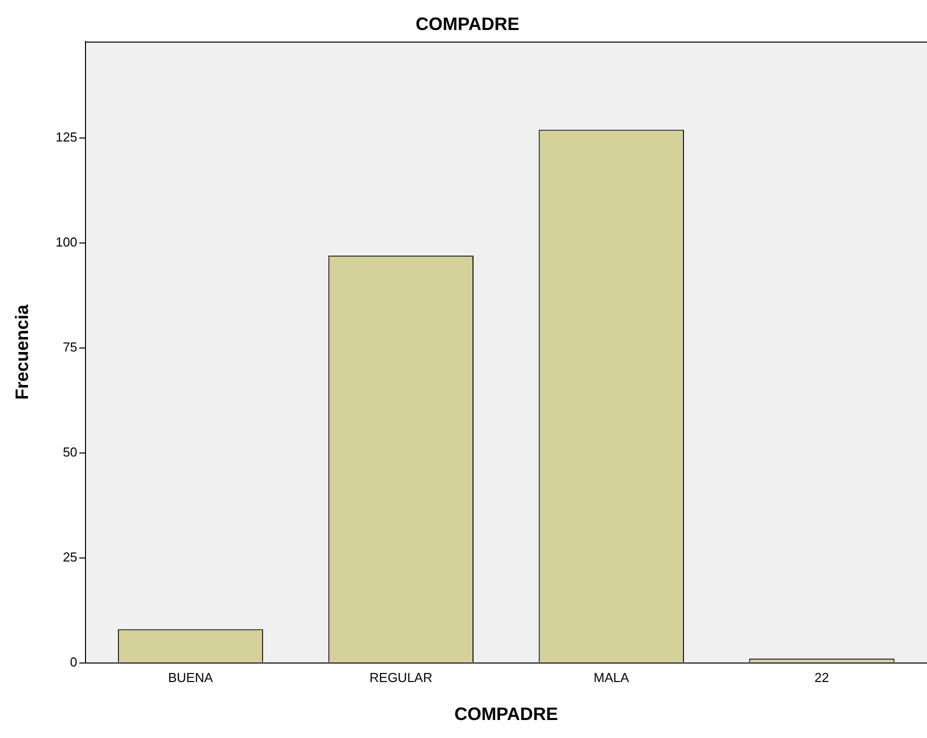 The width and height of the screenshot is (927, 738). Describe the element at coordinates (22, 352) in the screenshot. I see `y-axis-title: Frecuencia` at that location.